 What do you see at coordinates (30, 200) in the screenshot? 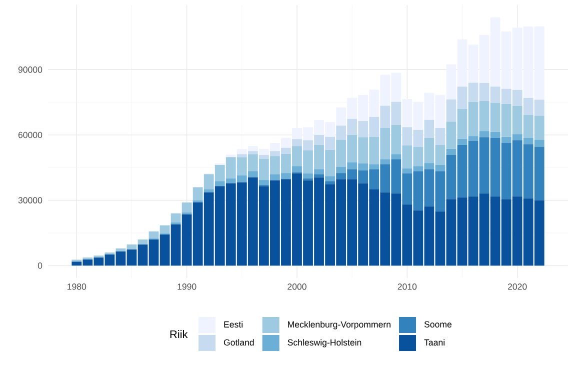
I see `y-tick-label: 30000` at bounding box center [30, 200].